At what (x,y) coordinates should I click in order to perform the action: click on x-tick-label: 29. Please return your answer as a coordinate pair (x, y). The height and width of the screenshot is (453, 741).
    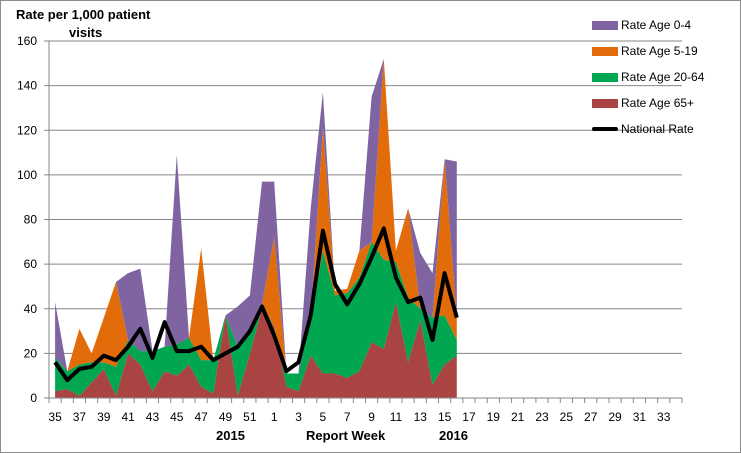
    Looking at the image, I should click on (615, 417).